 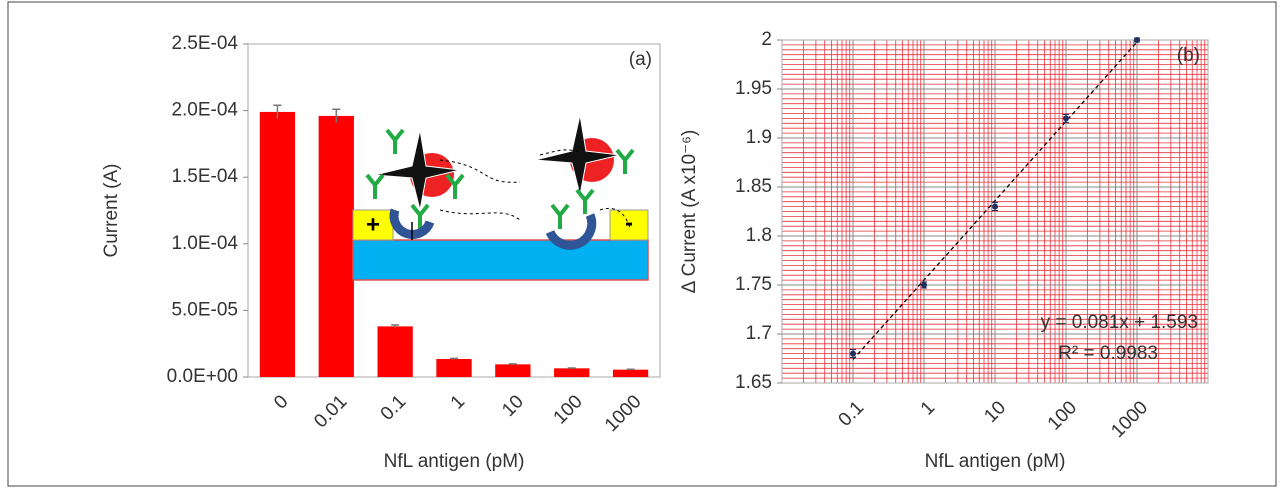 What do you see at coordinates (759, 235) in the screenshot?
I see `y-tick-label: 1.8` at bounding box center [759, 235].